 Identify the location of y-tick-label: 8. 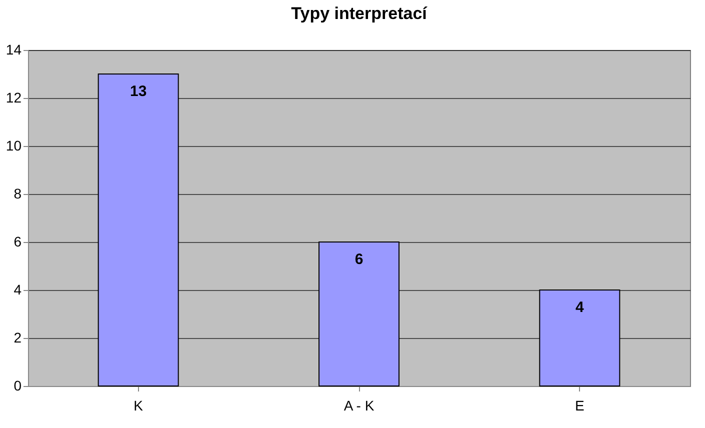
(18, 194).